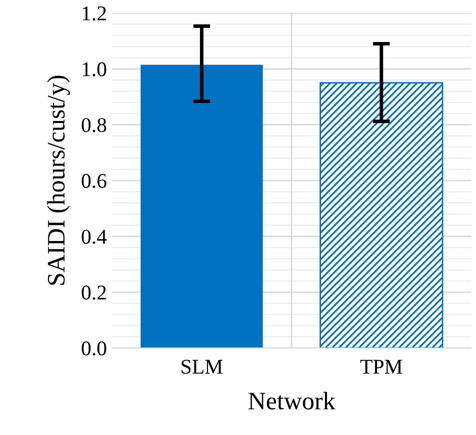 The image size is (476, 435). I want to click on x-tick-label: TPM, so click(381, 367).